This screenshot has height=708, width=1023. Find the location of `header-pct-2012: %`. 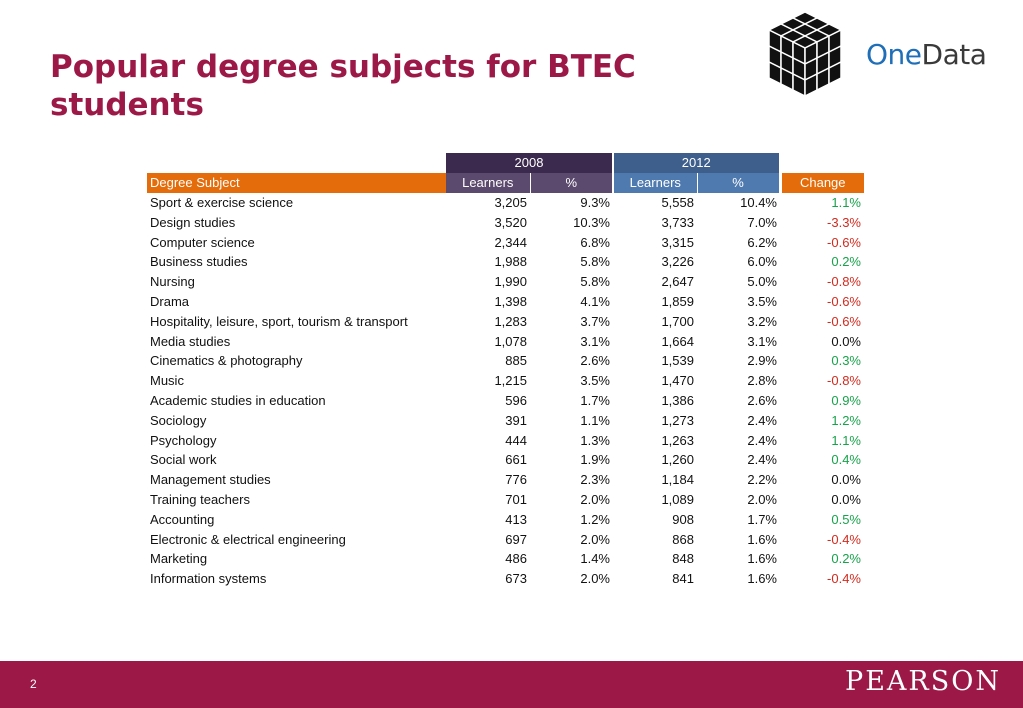

header-pct-2012: % is located at coordinates (739, 182).